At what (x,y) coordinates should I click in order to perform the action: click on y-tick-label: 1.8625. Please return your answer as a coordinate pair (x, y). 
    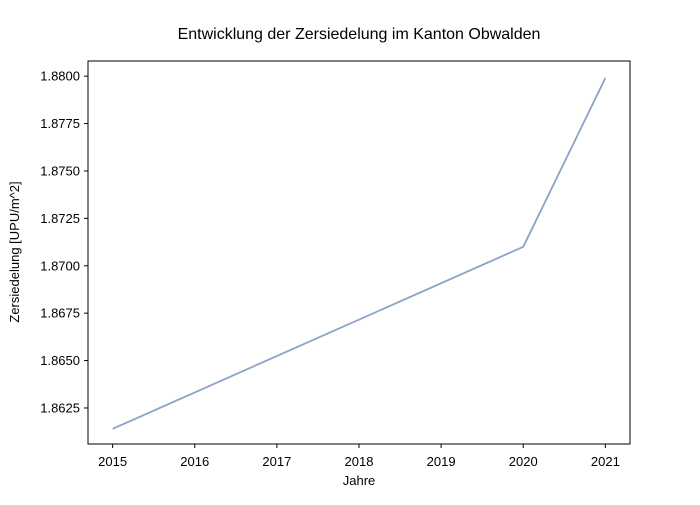
    Looking at the image, I should click on (60, 407).